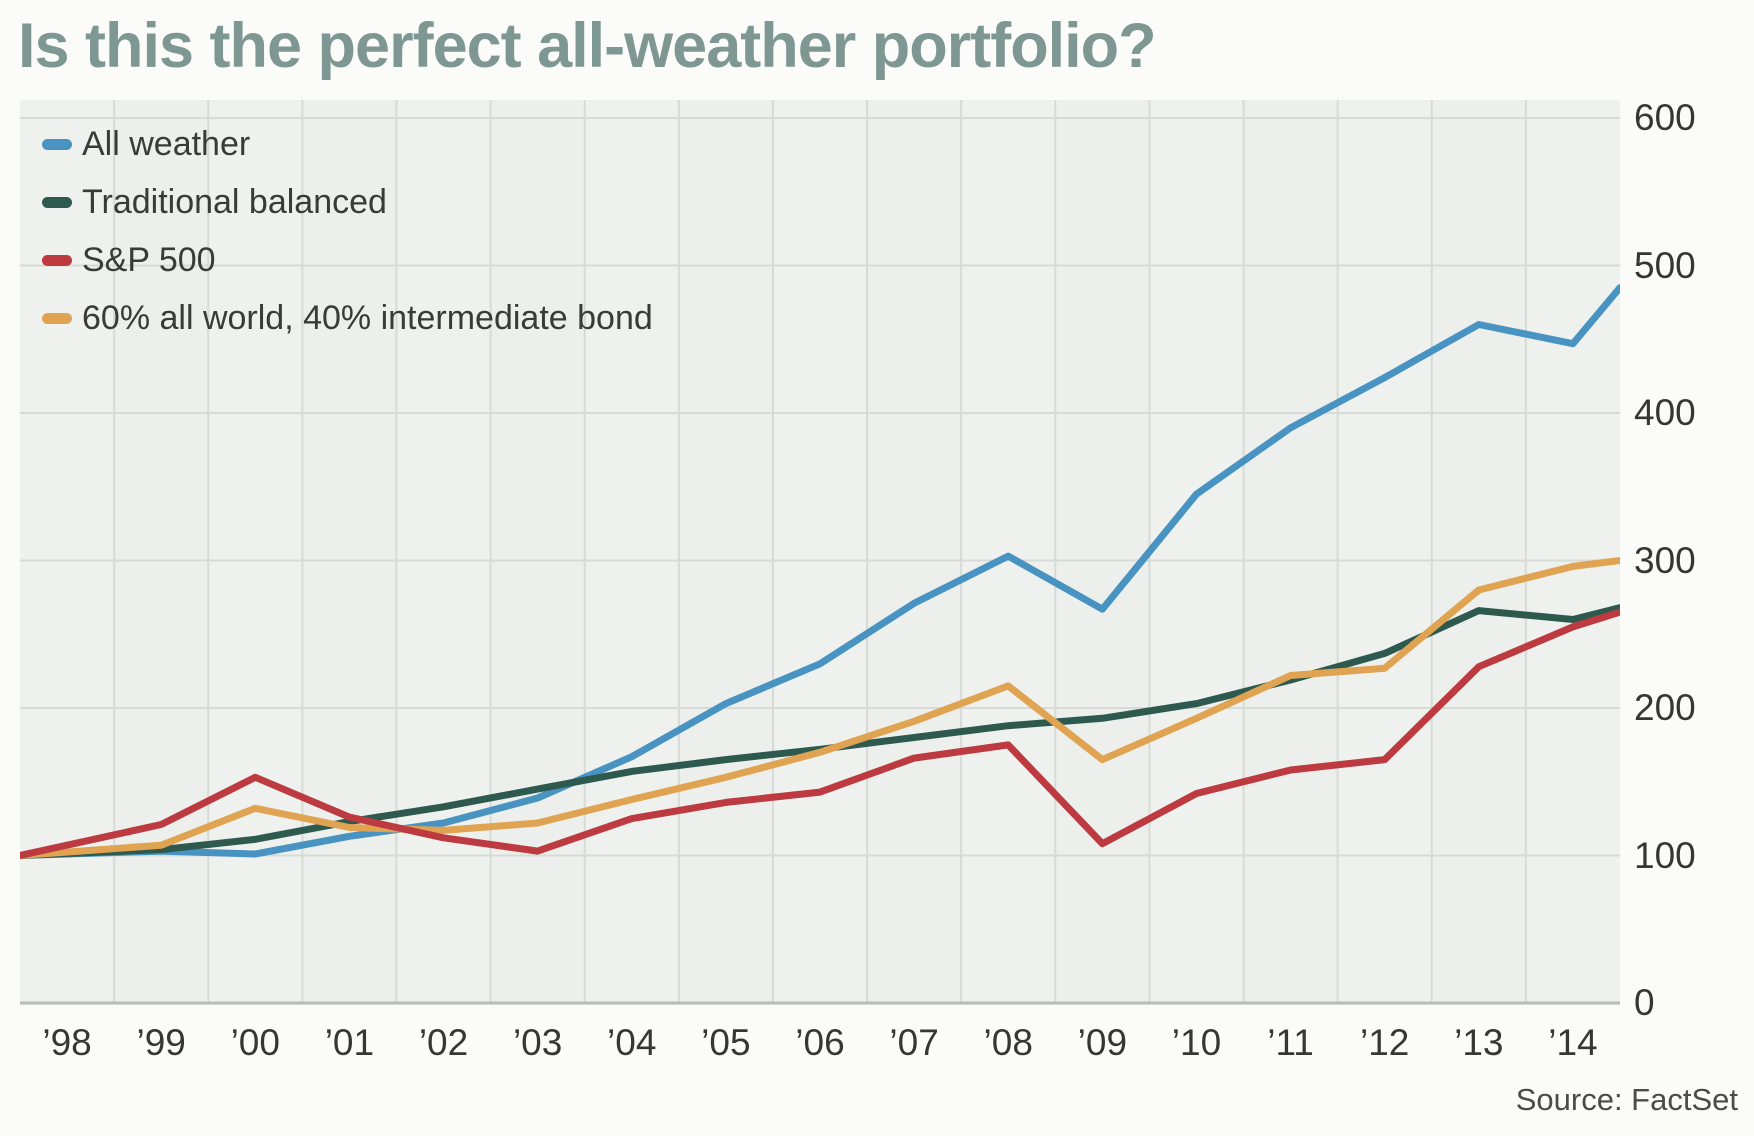 The height and width of the screenshot is (1136, 1754). What do you see at coordinates (347, 260) in the screenshot?
I see `legend-item: S&P 500` at bounding box center [347, 260].